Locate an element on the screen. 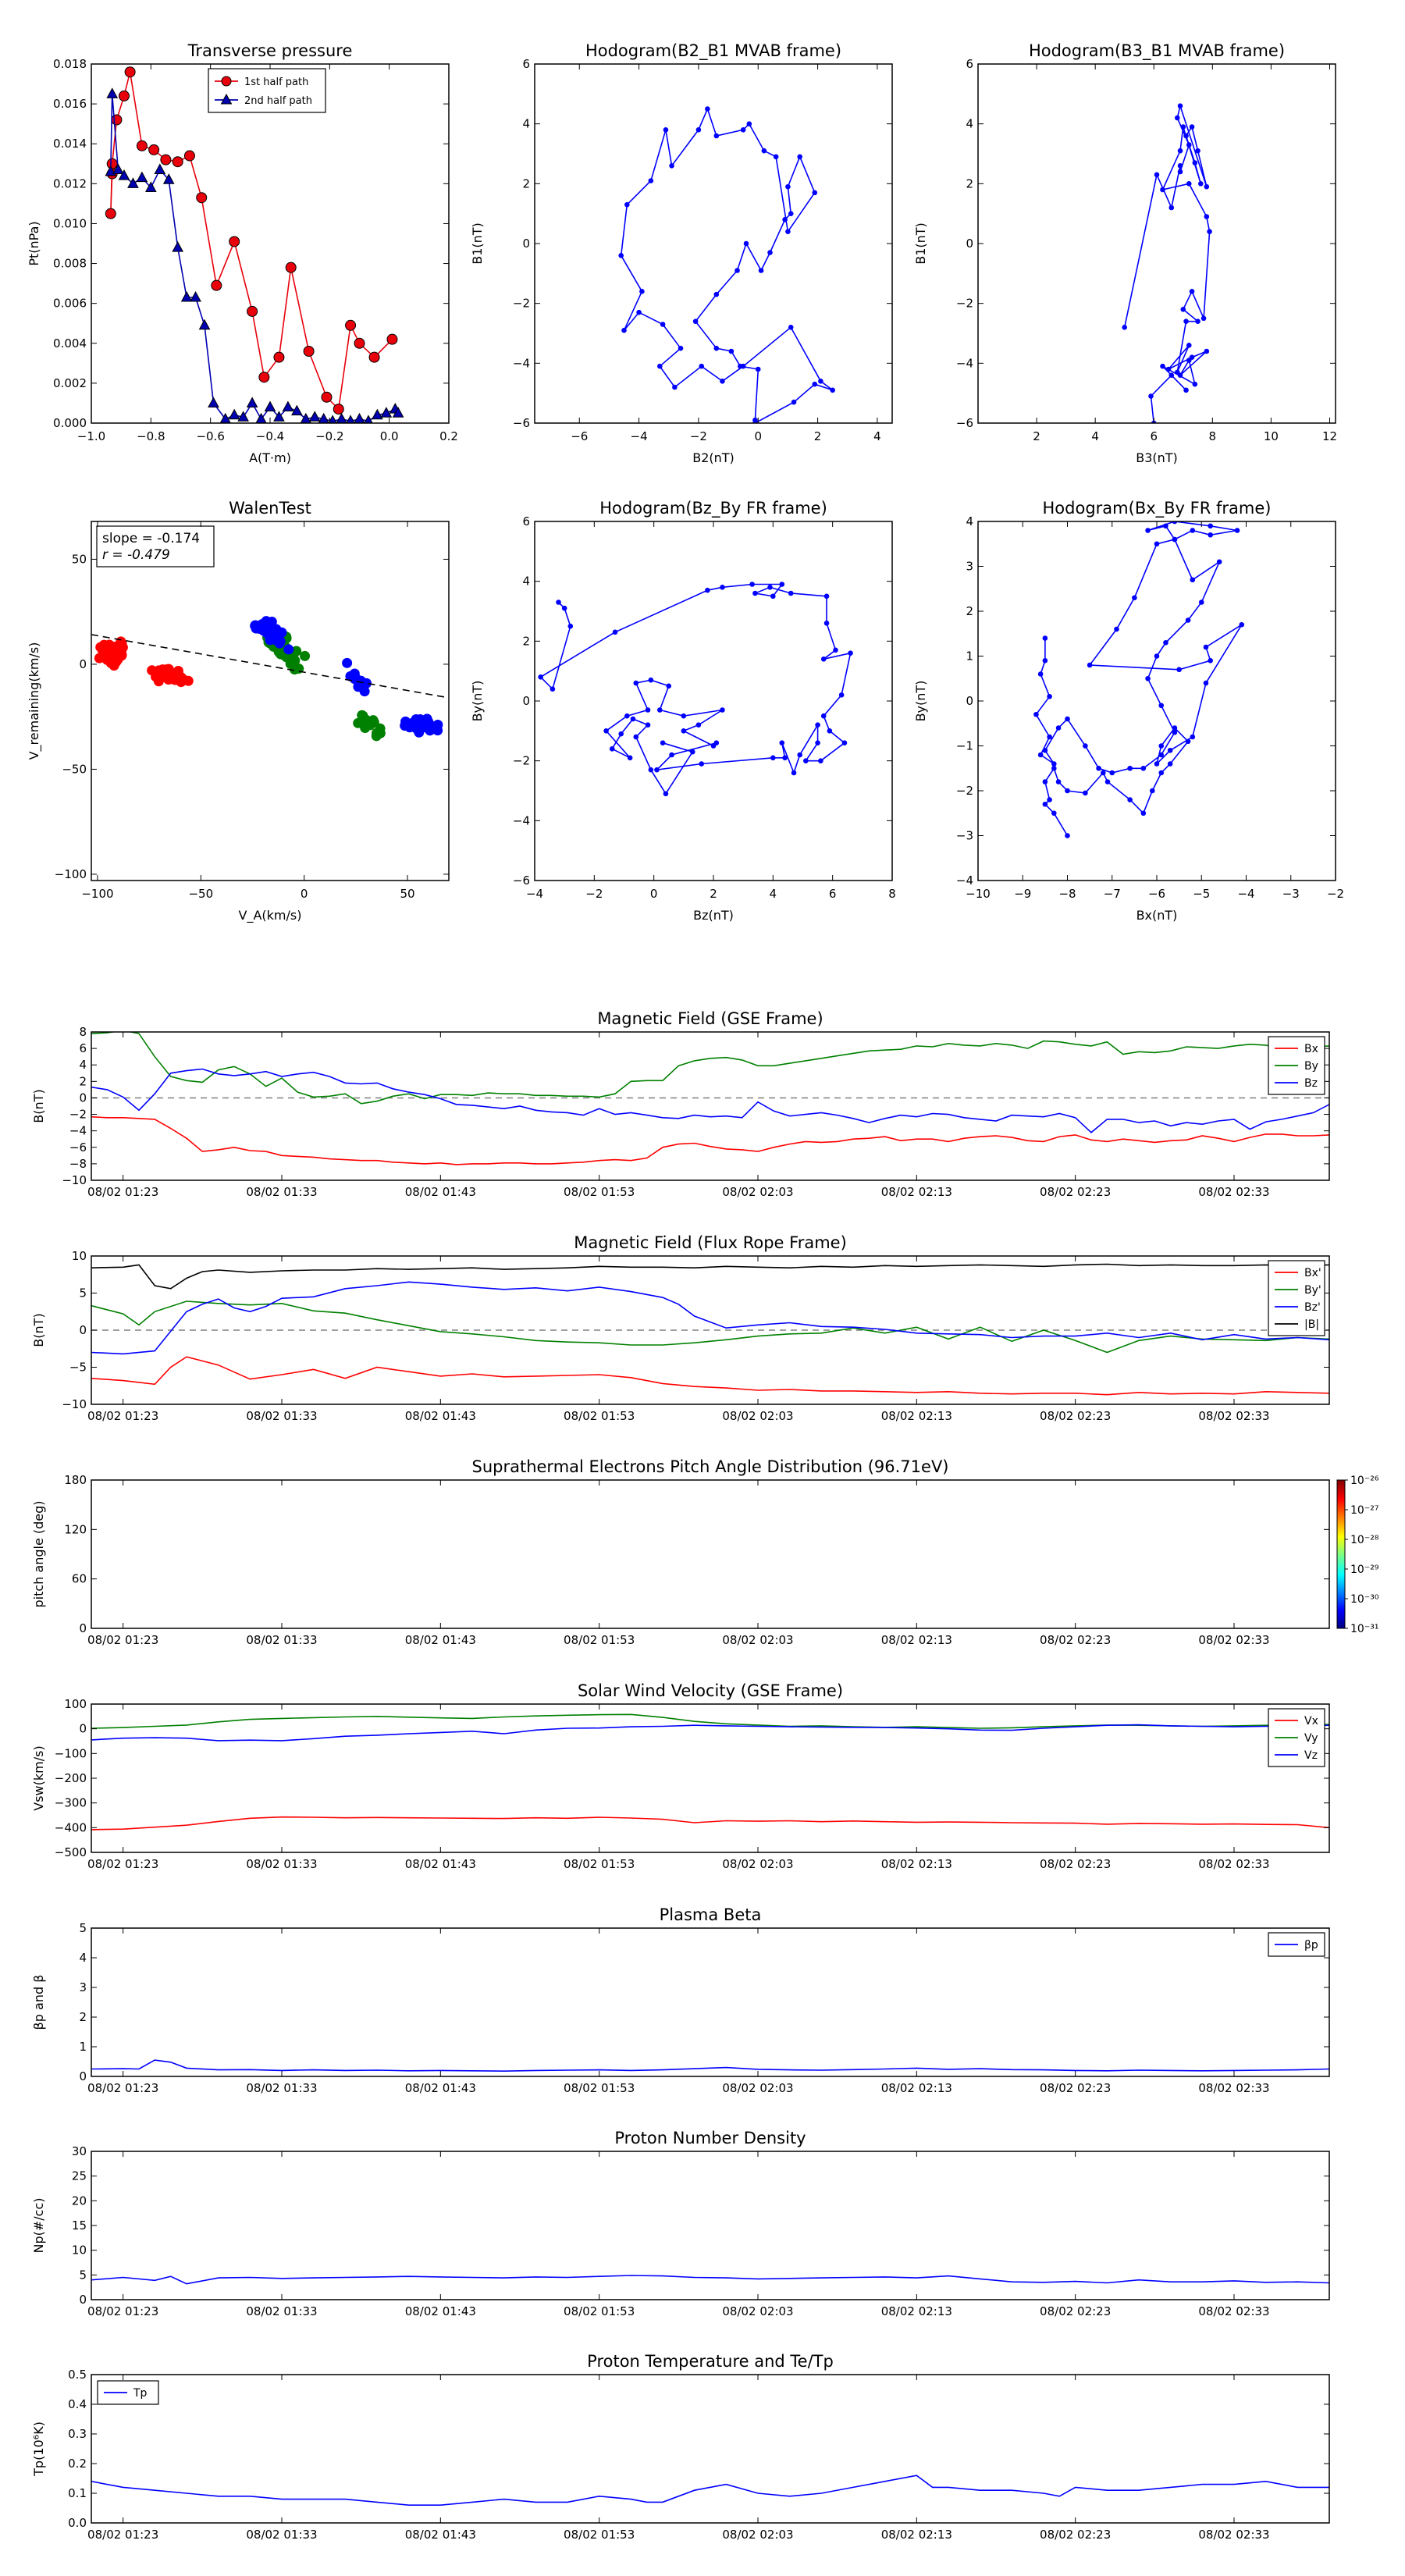 This screenshot has width=1405, height=2576. y-tick-label: 0.2 is located at coordinates (77, 2464).